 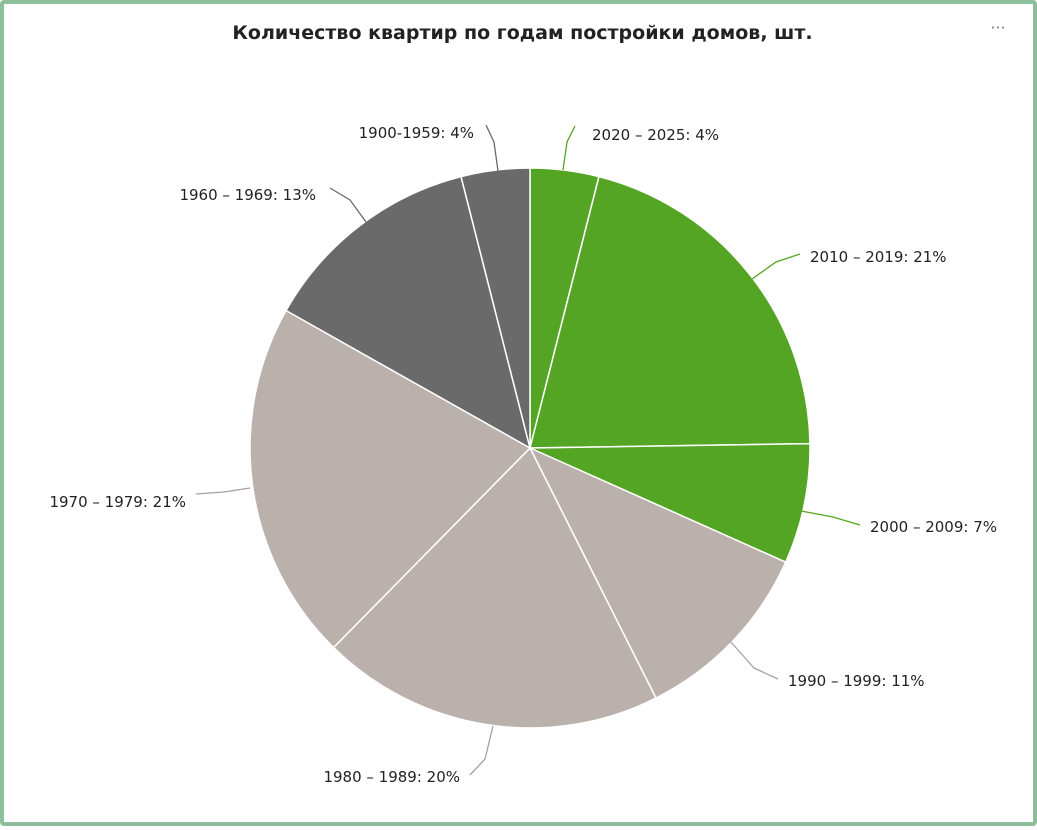 What do you see at coordinates (391, 777) in the screenshot?
I see `slice-label: 1980 – 1989: 20%` at bounding box center [391, 777].